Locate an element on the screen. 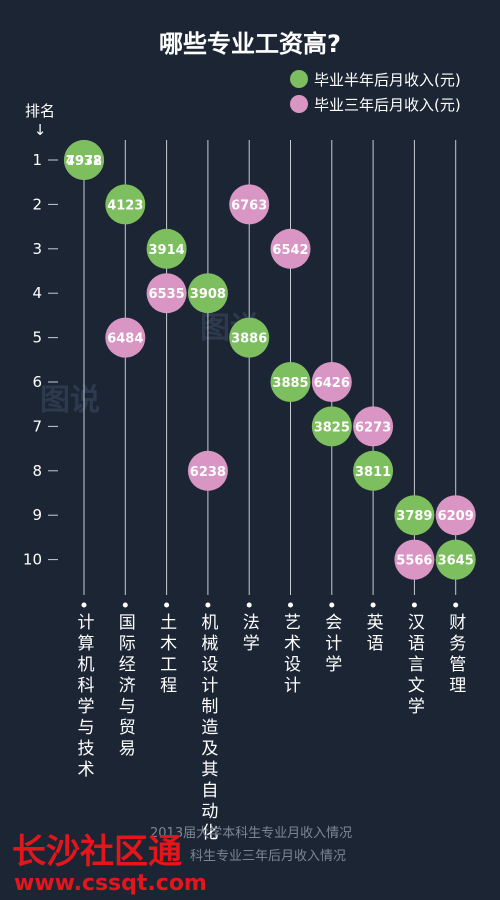 The width and height of the screenshot is (500, 900). bubble-value-label: 6763 is located at coordinates (249, 205).